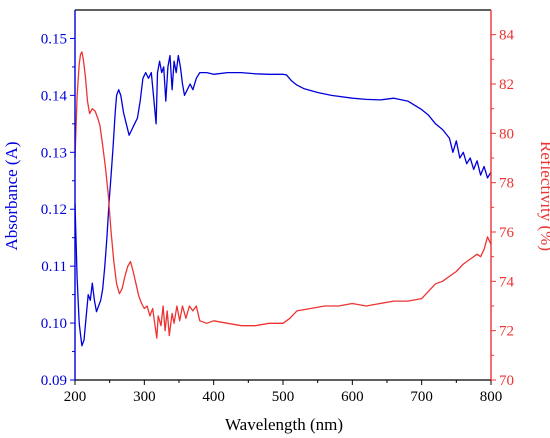 This screenshot has width=550, height=438. What do you see at coordinates (506, 85) in the screenshot?
I see `right-tick-label: 82` at bounding box center [506, 85].